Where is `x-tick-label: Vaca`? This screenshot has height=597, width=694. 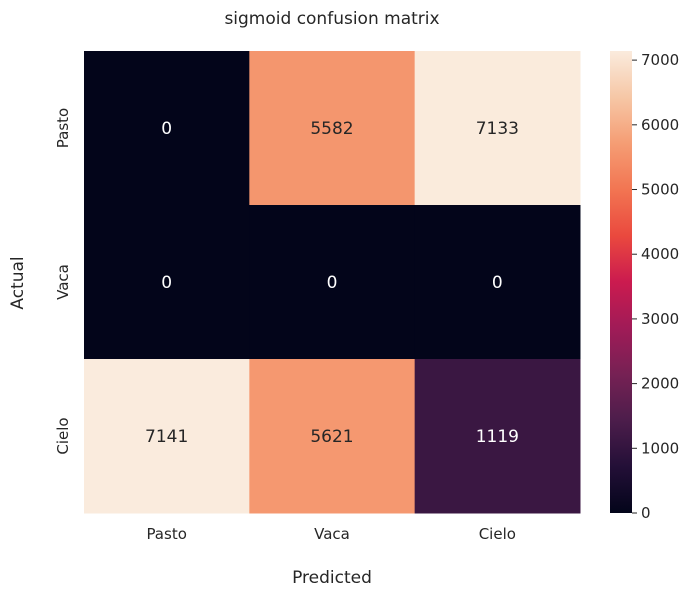 x-tick-label: Vaca is located at coordinates (332, 534).